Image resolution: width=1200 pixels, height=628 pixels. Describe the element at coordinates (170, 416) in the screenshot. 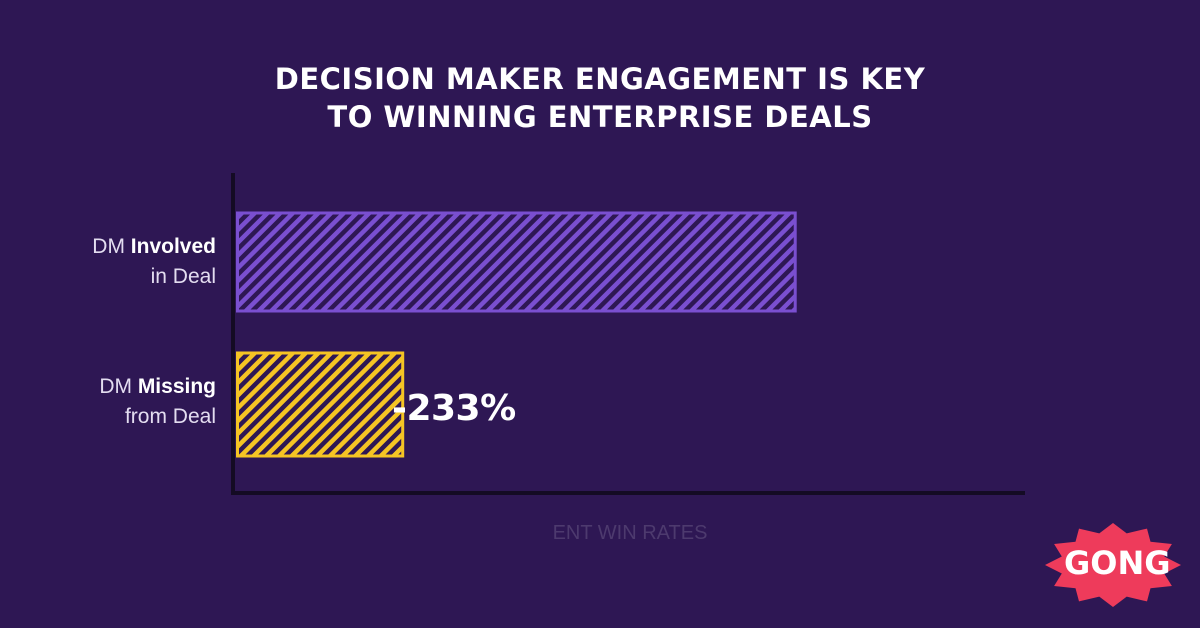

I see `category-line2: from Deal` at that location.